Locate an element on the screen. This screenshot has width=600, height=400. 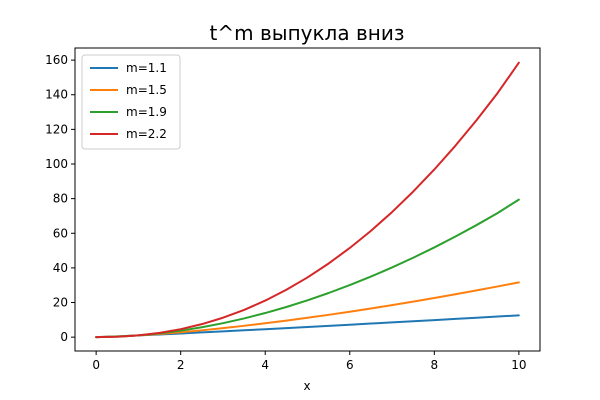
y-tick-label: 40 is located at coordinates (60, 268).